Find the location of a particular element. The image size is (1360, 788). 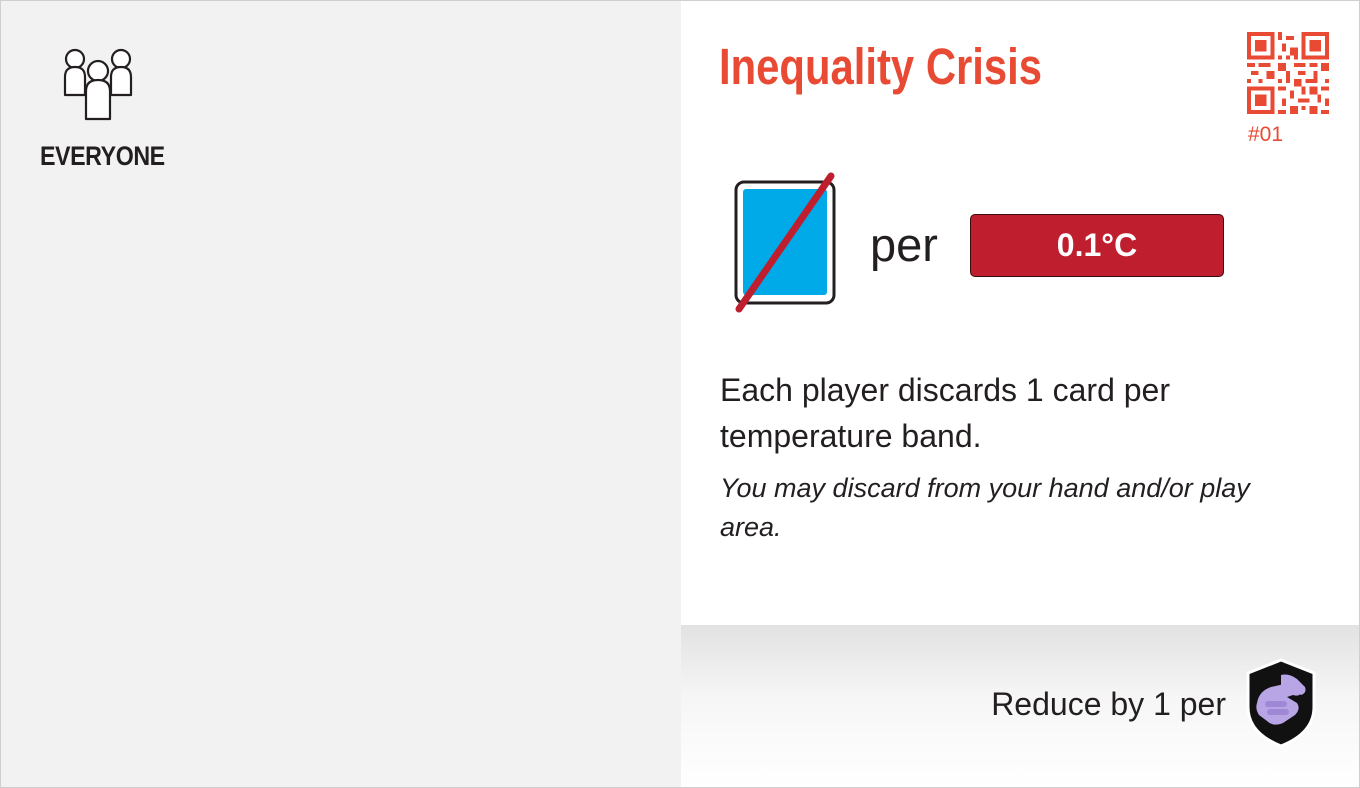

people-group-icon is located at coordinates (98, 84).